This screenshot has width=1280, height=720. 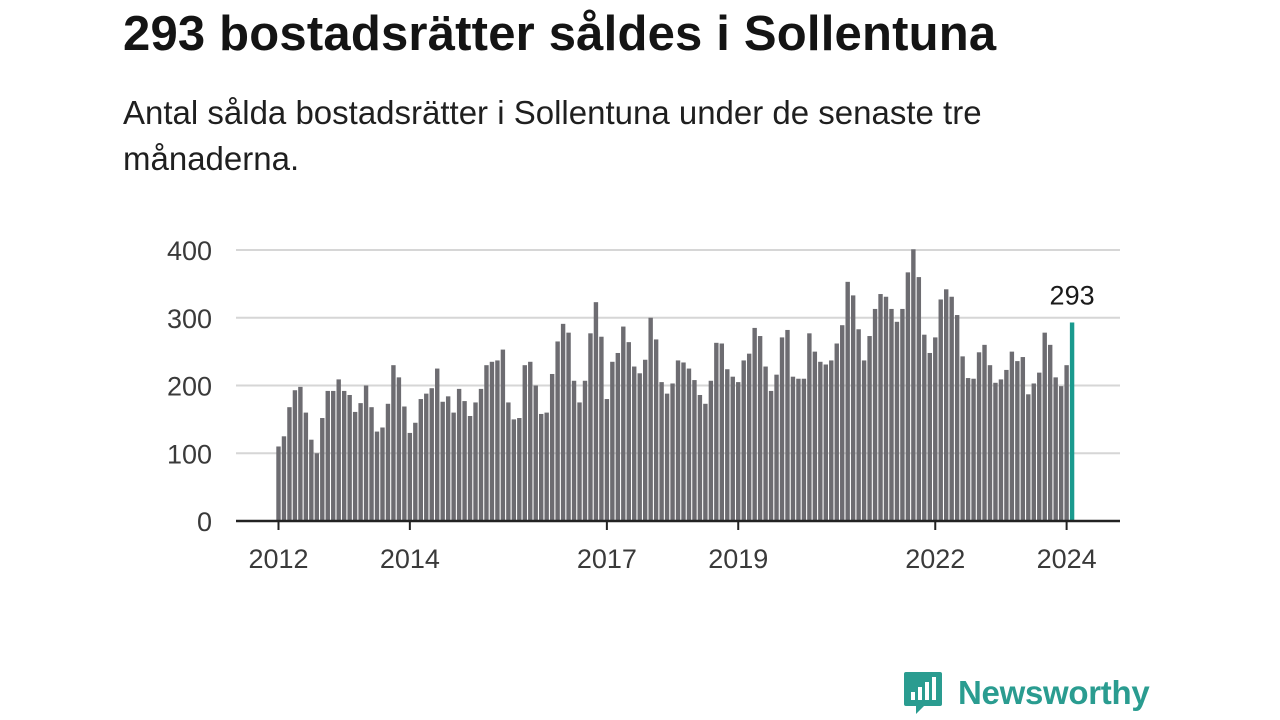 I want to click on y-tick-label: 200, so click(x=189, y=387).